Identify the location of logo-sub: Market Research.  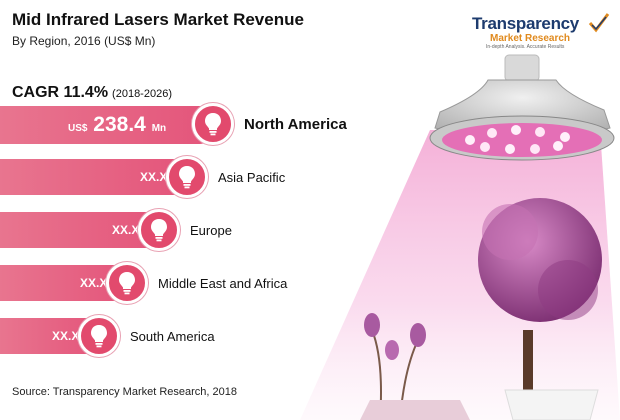
(530, 38).